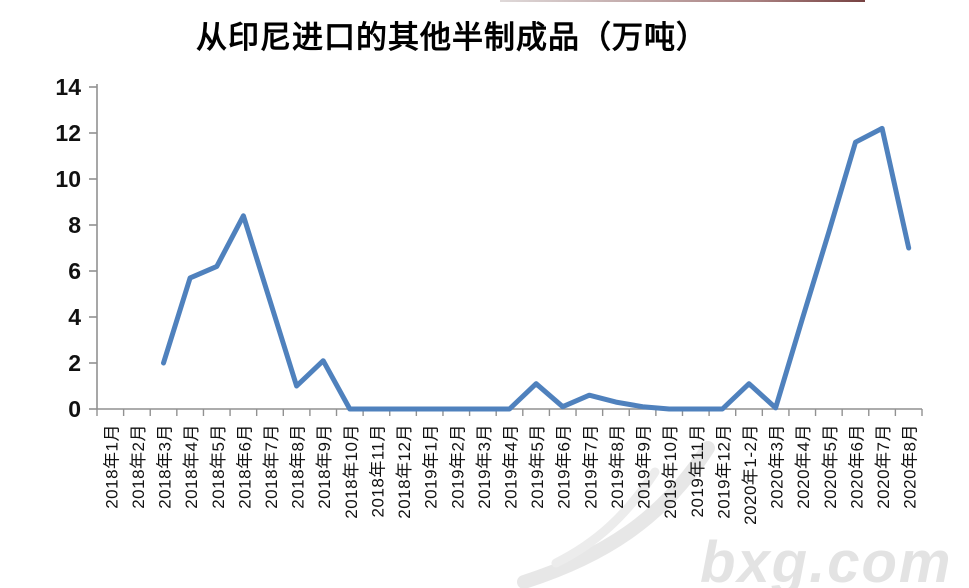  Describe the element at coordinates (564, 466) in the screenshot. I see `x-tick-label: 2019年6月` at that location.